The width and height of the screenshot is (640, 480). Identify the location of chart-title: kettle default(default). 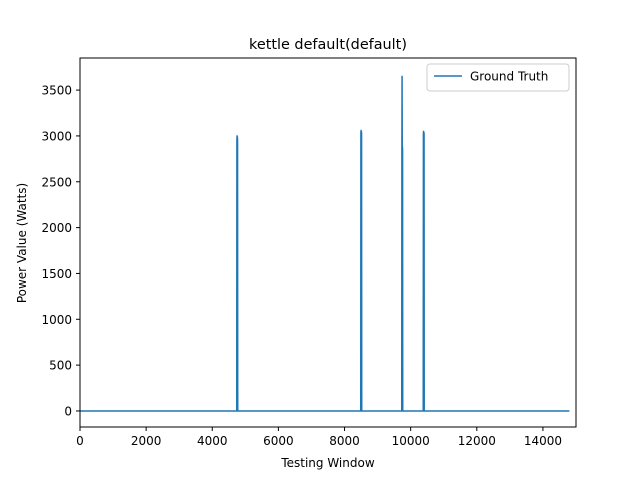
(328, 45).